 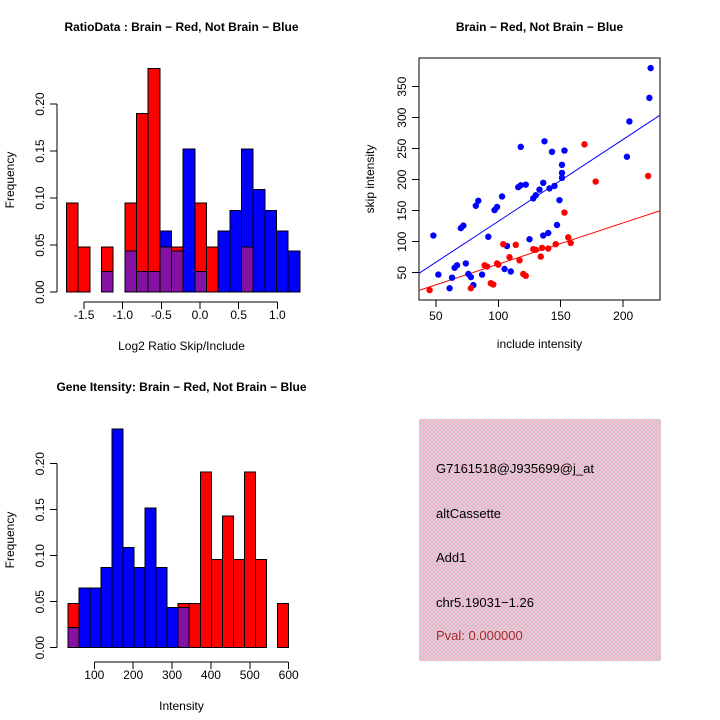 What do you see at coordinates (451, 557) in the screenshot?
I see `gene-name-text: Add1` at bounding box center [451, 557].